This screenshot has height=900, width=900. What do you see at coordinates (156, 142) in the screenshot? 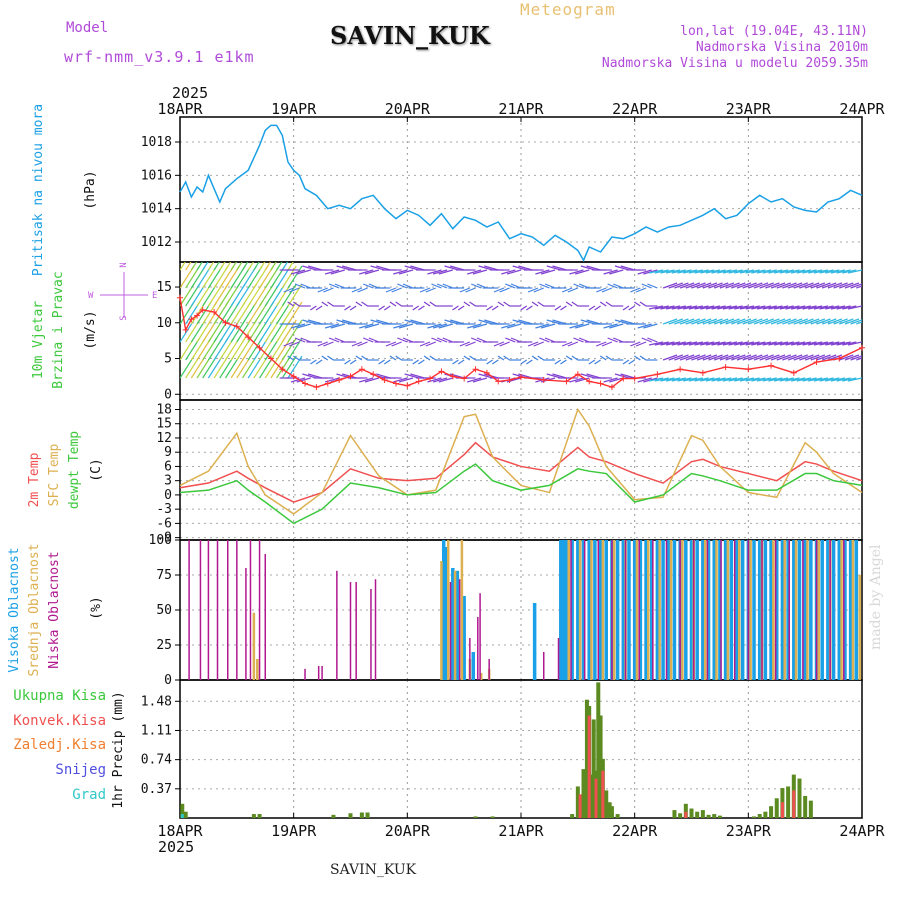
I see `y-tick-label: 1018` at bounding box center [156, 142].